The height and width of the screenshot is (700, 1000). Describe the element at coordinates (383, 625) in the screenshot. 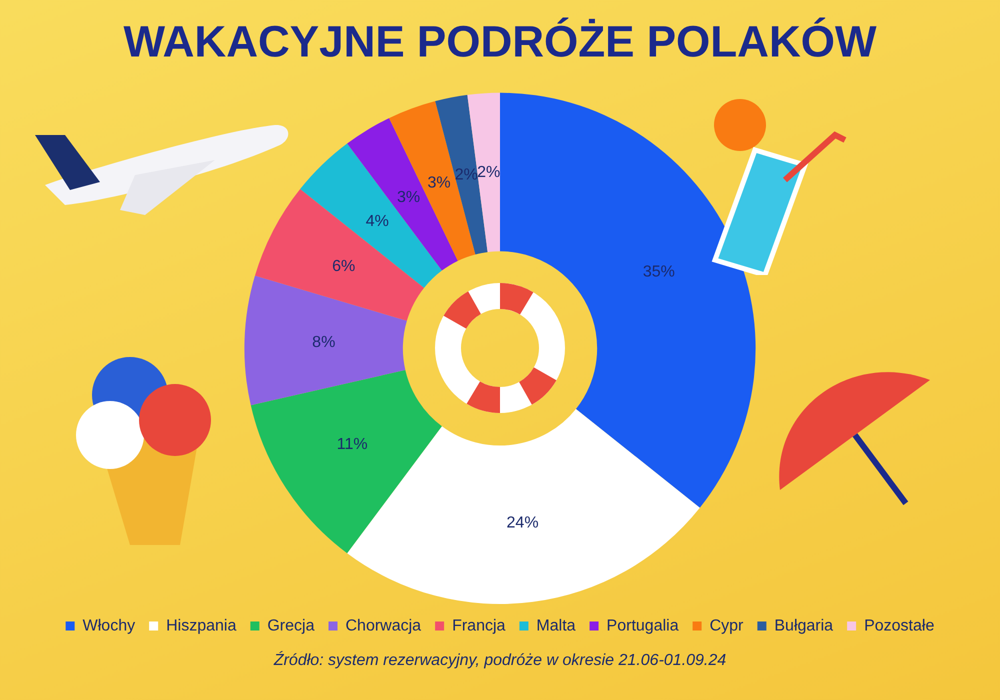

I see `legend-label: Chorwacja` at that location.